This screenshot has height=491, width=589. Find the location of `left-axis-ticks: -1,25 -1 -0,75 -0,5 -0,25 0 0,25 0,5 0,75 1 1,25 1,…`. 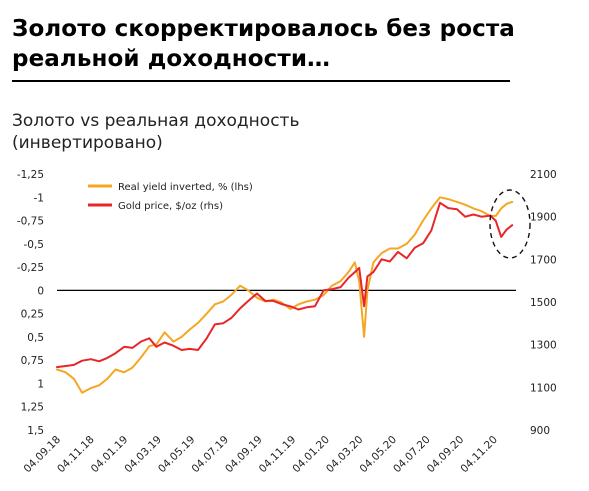

left-axis-ticks: -1,25 -1 -0,75 -0,5 -0,25 0 0,25 0,5 0,75 1 1,25 1,… is located at coordinates (30, 303).